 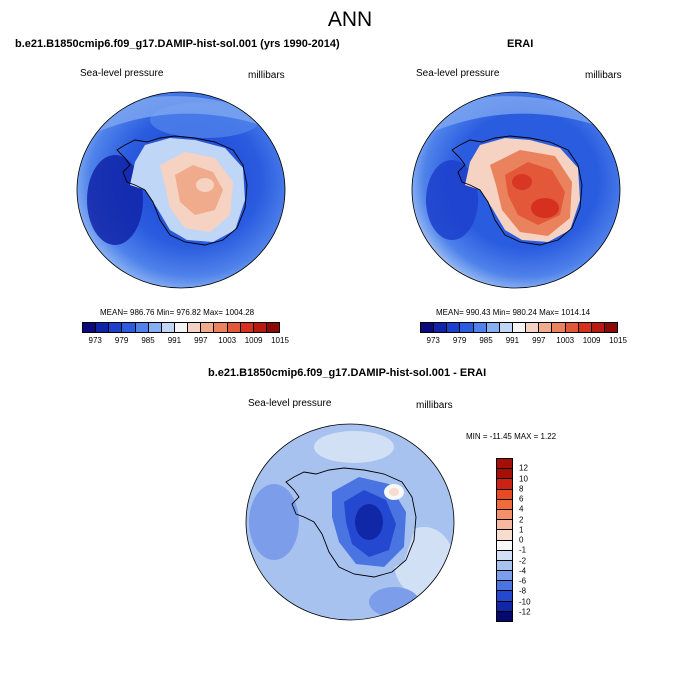 I want to click on panel-2-stats: MEAN= 990.43 Min= 980.24 Max= 1014.14, so click(x=513, y=312).